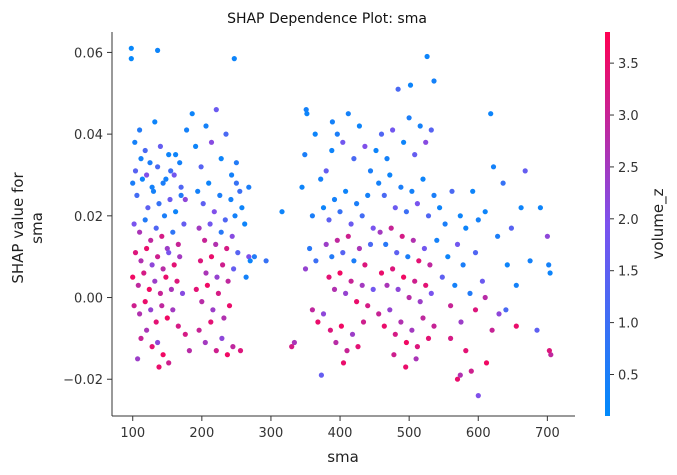  What do you see at coordinates (132, 433) in the screenshot?
I see `x-tick-label: 100` at bounding box center [132, 433].